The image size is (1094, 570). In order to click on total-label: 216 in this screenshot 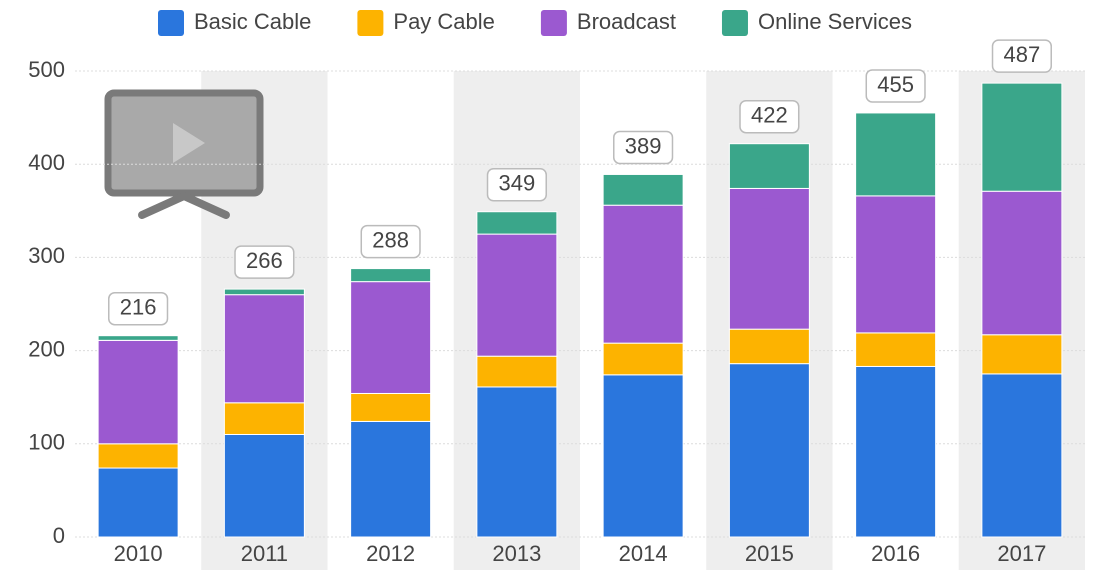, I will do `click(138, 307)`.